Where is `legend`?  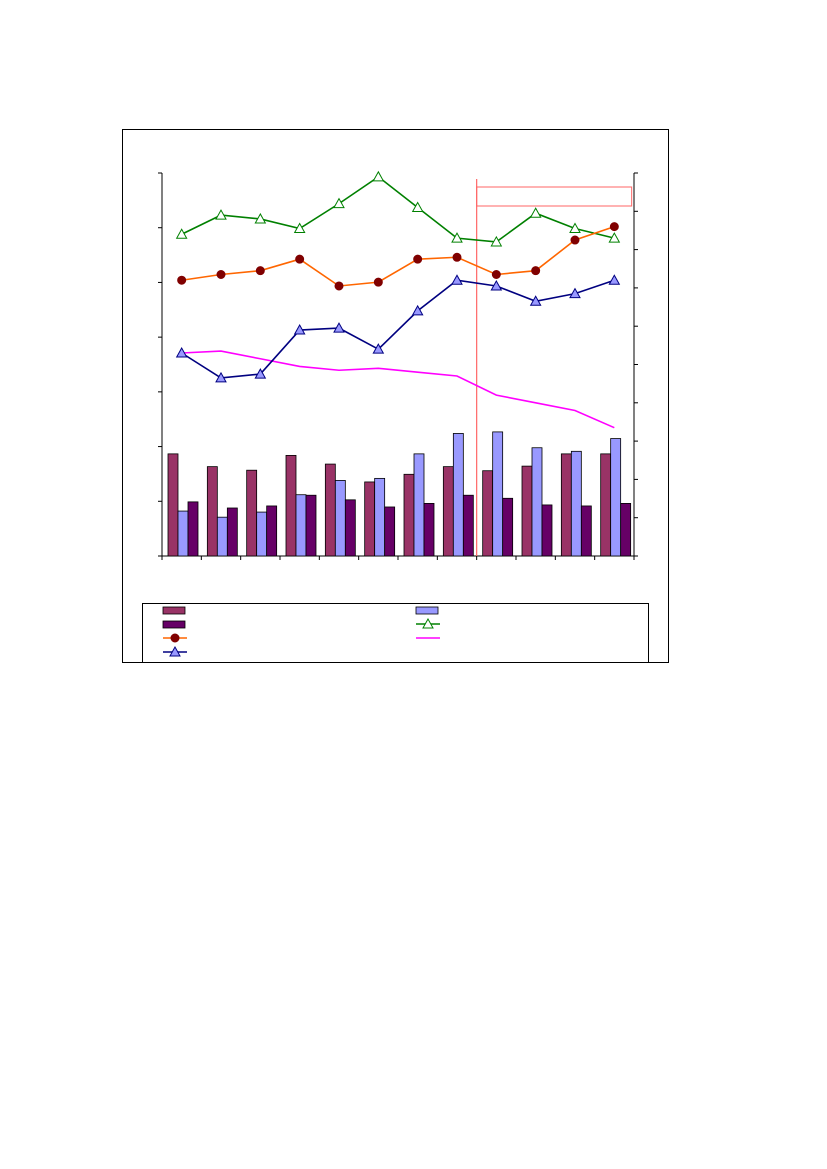 legend is located at coordinates (395, 633).